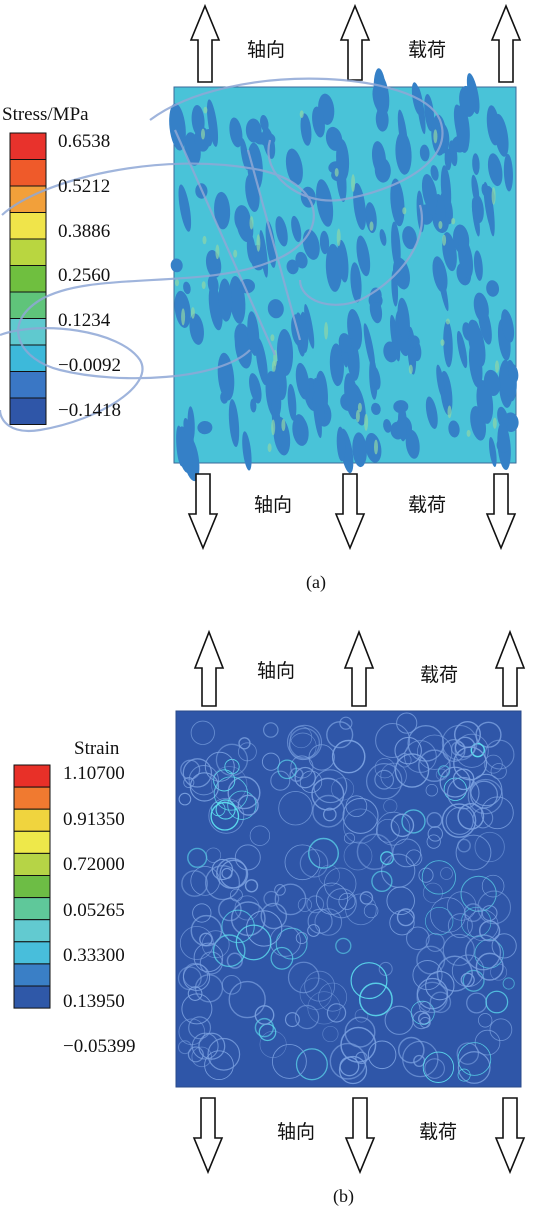 This screenshot has height=1214, width=553. I want to click on strain-legend-label: 0.72000, so click(94, 864).